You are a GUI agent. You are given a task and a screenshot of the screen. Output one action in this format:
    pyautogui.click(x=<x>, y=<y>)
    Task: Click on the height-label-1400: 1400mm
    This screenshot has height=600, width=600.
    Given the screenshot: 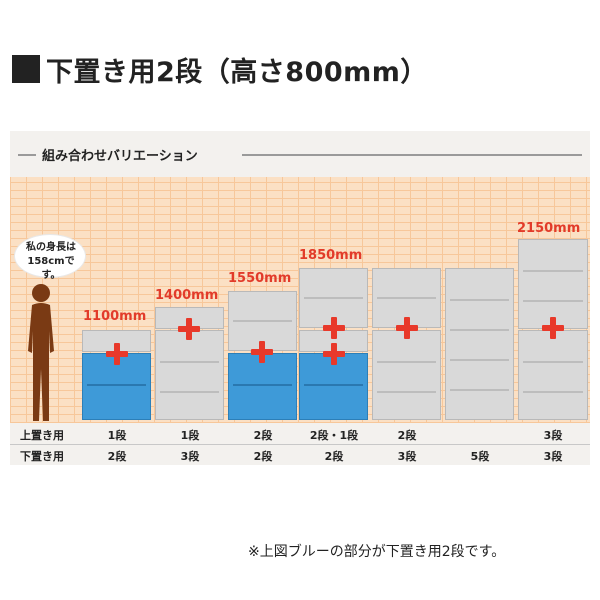 What is the action you would take?
    pyautogui.click(x=187, y=295)
    